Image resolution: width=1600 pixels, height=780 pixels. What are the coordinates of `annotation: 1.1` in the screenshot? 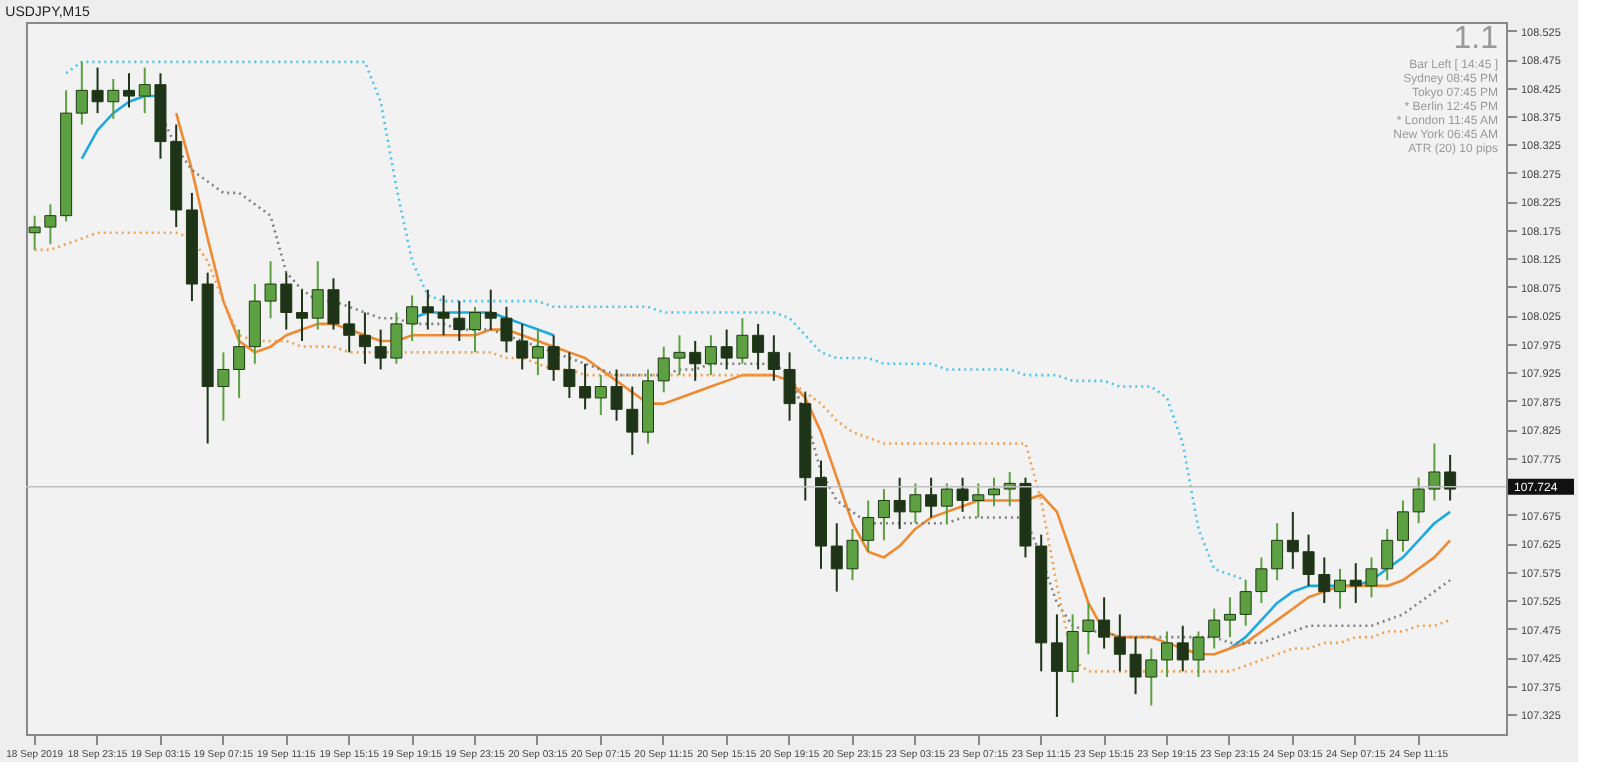 It's located at (1476, 39).